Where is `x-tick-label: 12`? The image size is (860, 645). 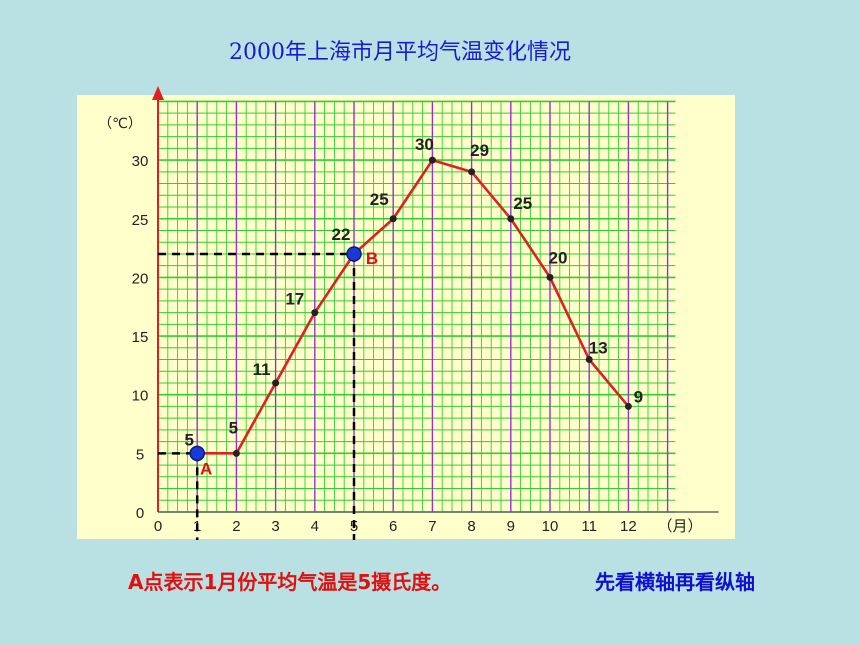
x-tick-label: 12 is located at coordinates (628, 526).